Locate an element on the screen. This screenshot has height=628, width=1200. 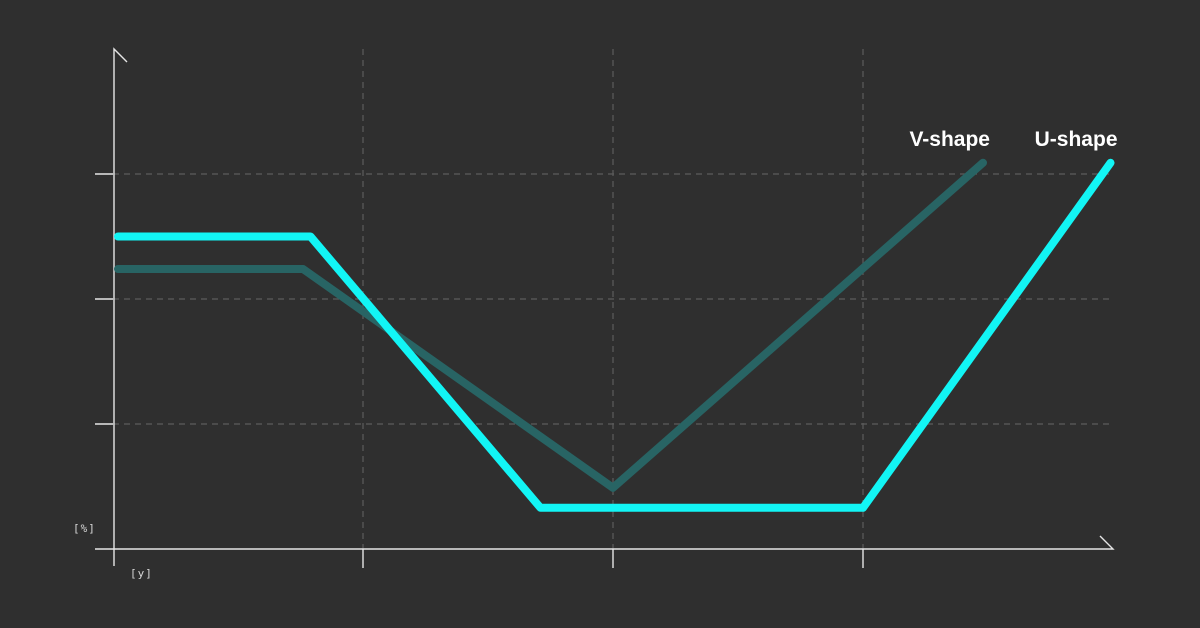
y-axis-label: [%] is located at coordinates (84, 528).